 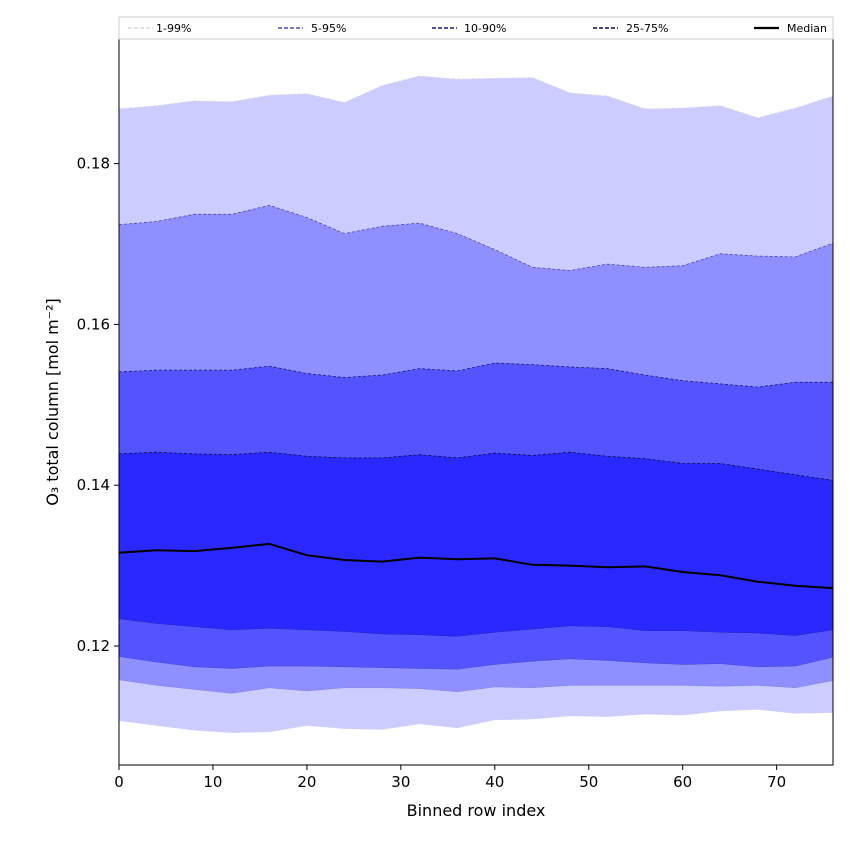 What do you see at coordinates (476, 686) in the screenshot?
I see `band-5-95-lower-line` at bounding box center [476, 686].